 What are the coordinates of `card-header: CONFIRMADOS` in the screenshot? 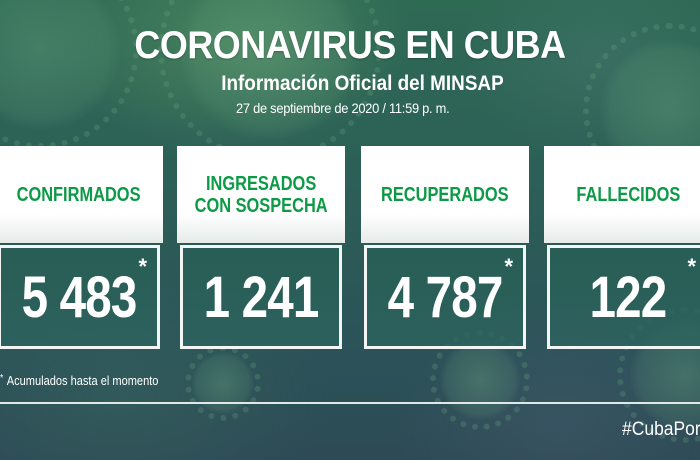 It's located at (81, 194).